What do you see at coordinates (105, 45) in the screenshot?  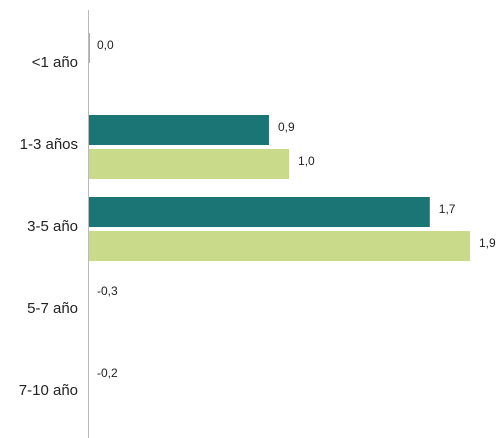 I see `data-label: 0,0` at bounding box center [105, 45].